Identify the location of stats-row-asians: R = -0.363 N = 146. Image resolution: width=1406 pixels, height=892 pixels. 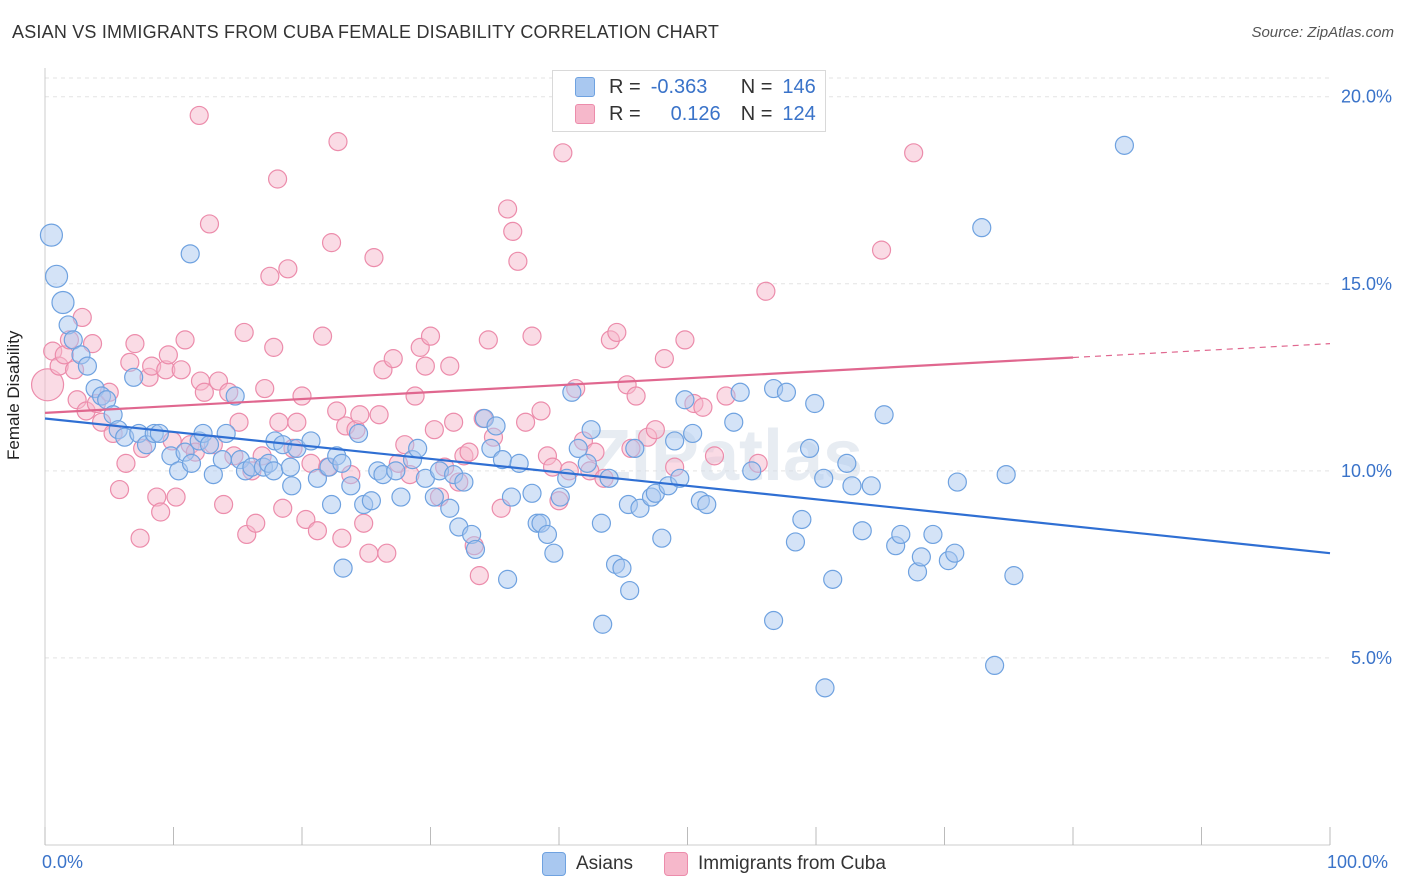
(695, 87).